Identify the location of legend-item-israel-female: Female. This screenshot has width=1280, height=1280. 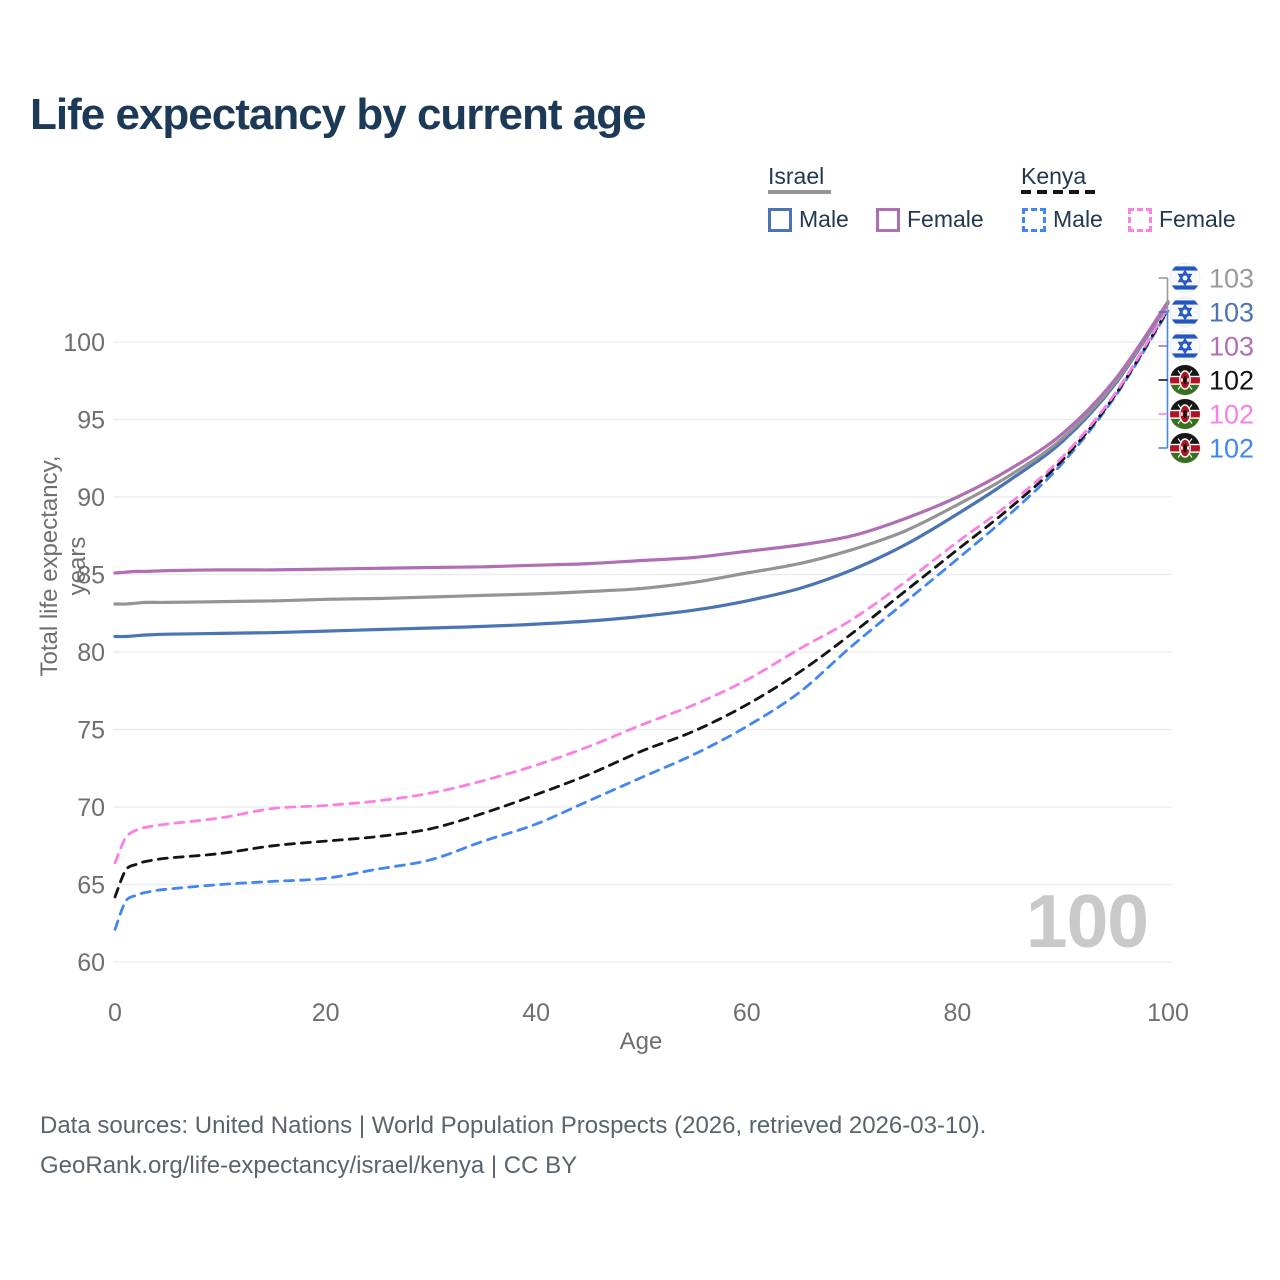
(930, 219).